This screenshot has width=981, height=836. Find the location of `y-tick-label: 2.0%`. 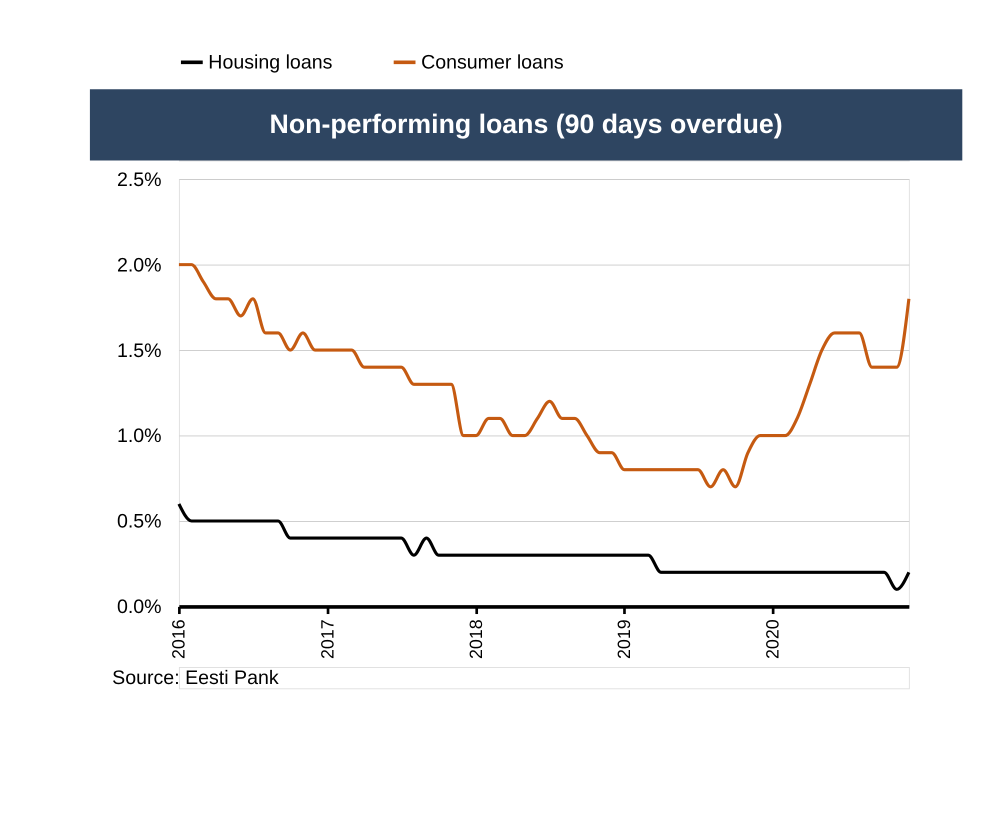

y-tick-label: 2.0% is located at coordinates (139, 265).